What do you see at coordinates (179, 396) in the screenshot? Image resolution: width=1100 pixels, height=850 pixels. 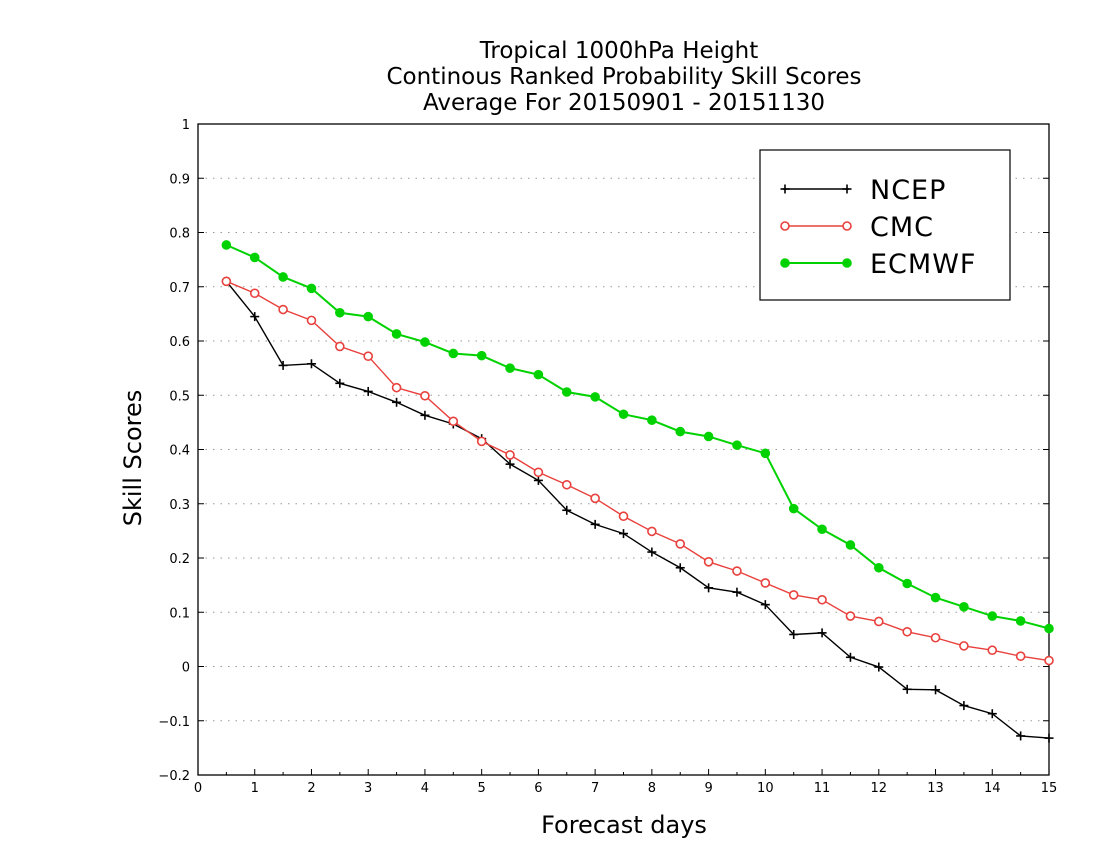 I see `y-tick-label: 0.5` at bounding box center [179, 396].